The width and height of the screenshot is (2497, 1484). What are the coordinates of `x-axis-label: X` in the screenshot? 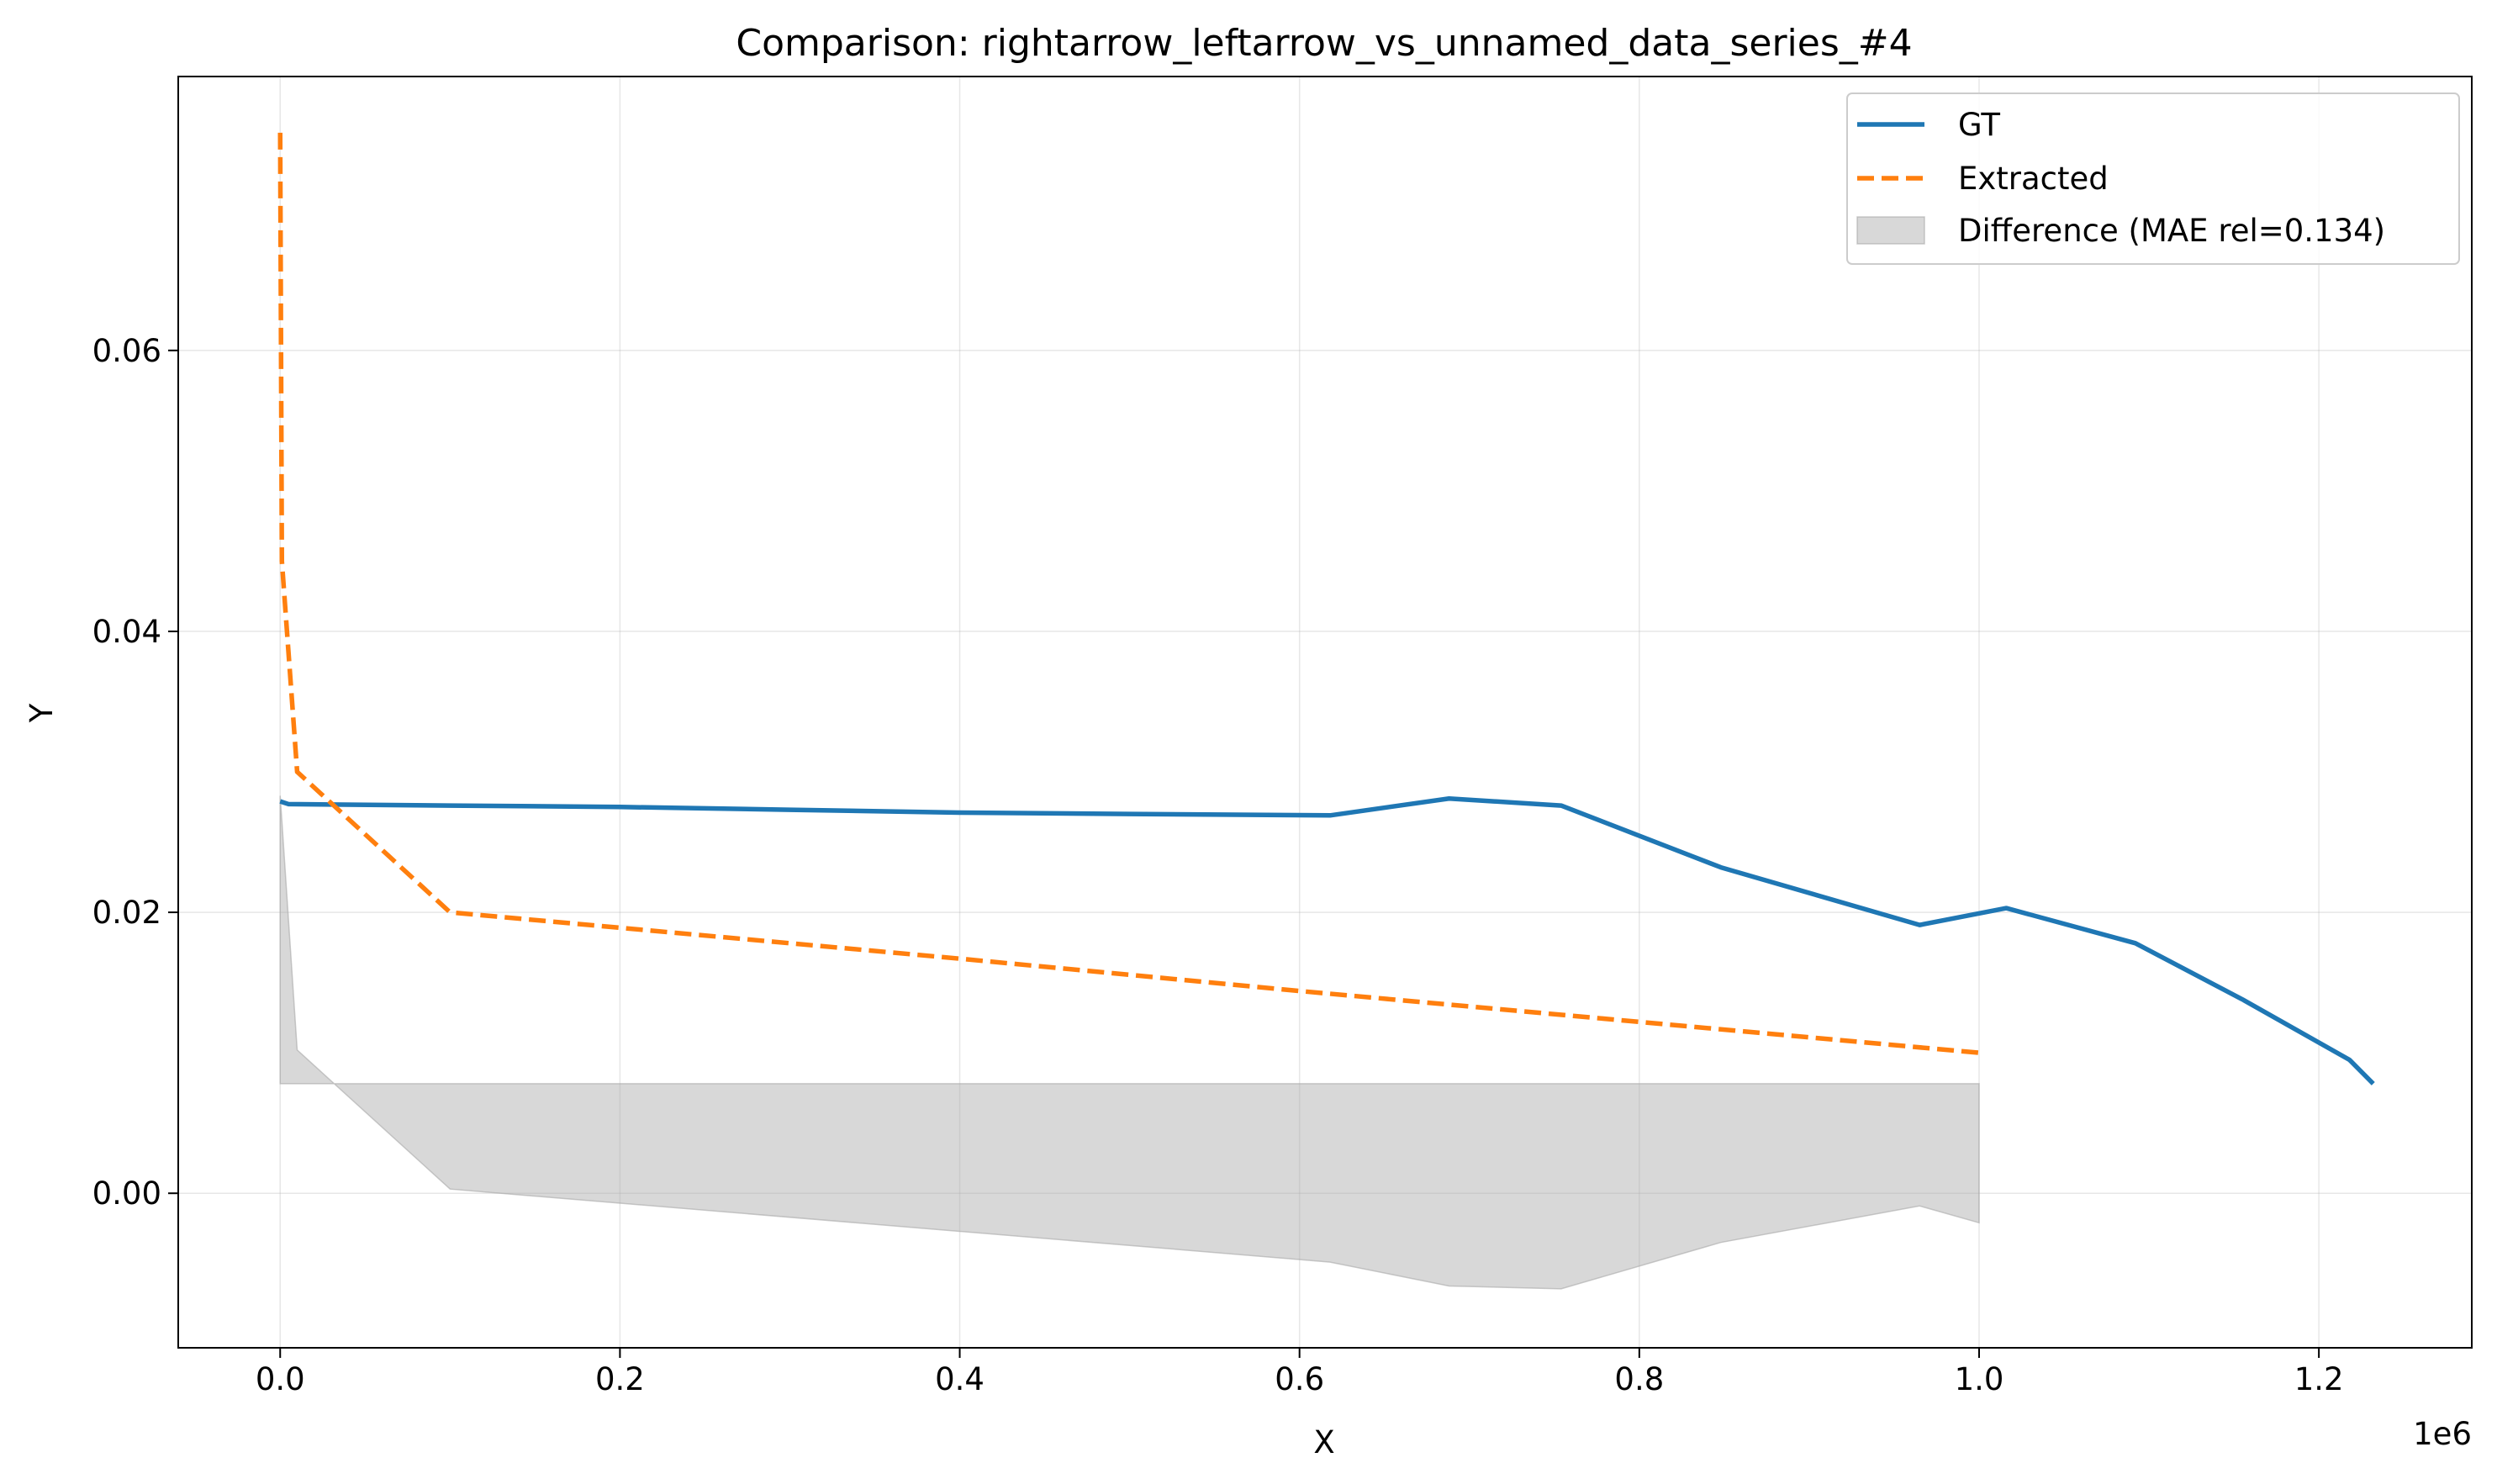 It's located at (1323, 1442).